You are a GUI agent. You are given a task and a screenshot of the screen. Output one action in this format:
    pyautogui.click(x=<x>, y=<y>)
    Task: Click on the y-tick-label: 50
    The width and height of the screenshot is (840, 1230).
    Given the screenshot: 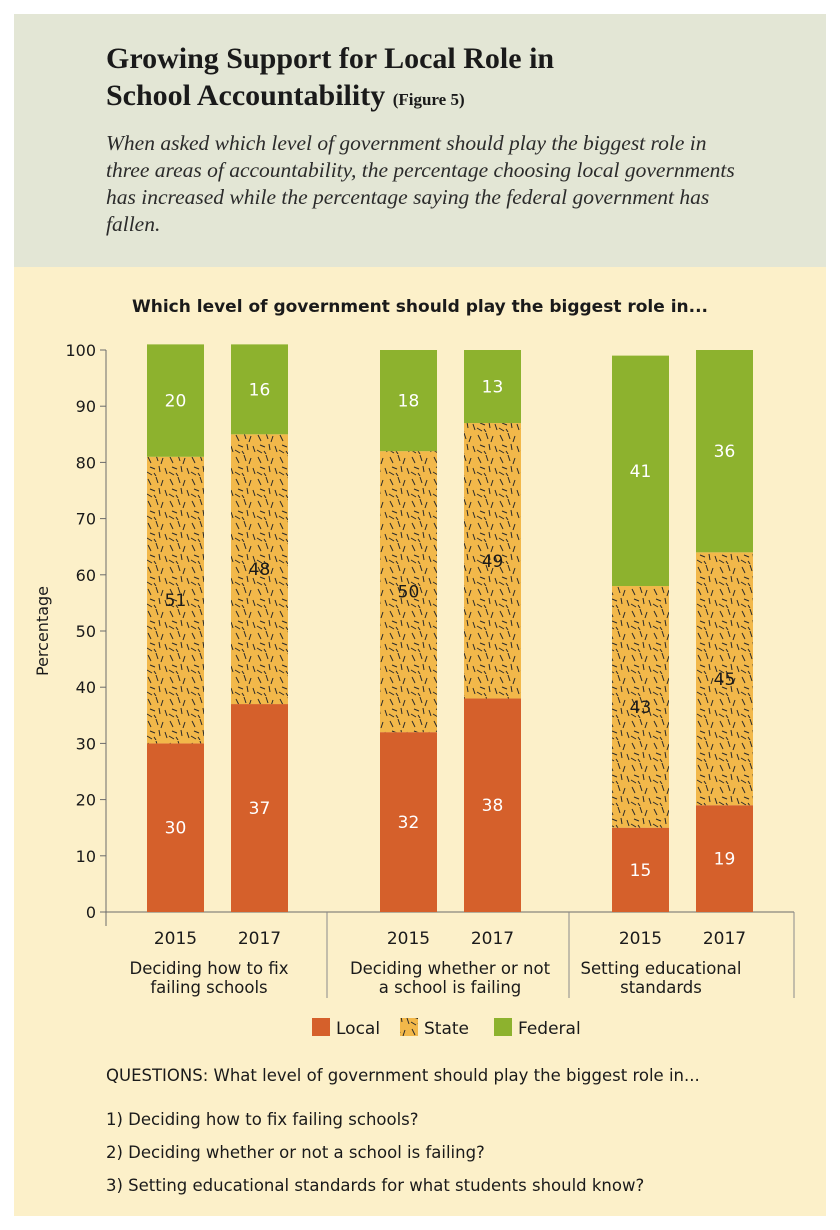 What is the action you would take?
    pyautogui.click(x=86, y=631)
    